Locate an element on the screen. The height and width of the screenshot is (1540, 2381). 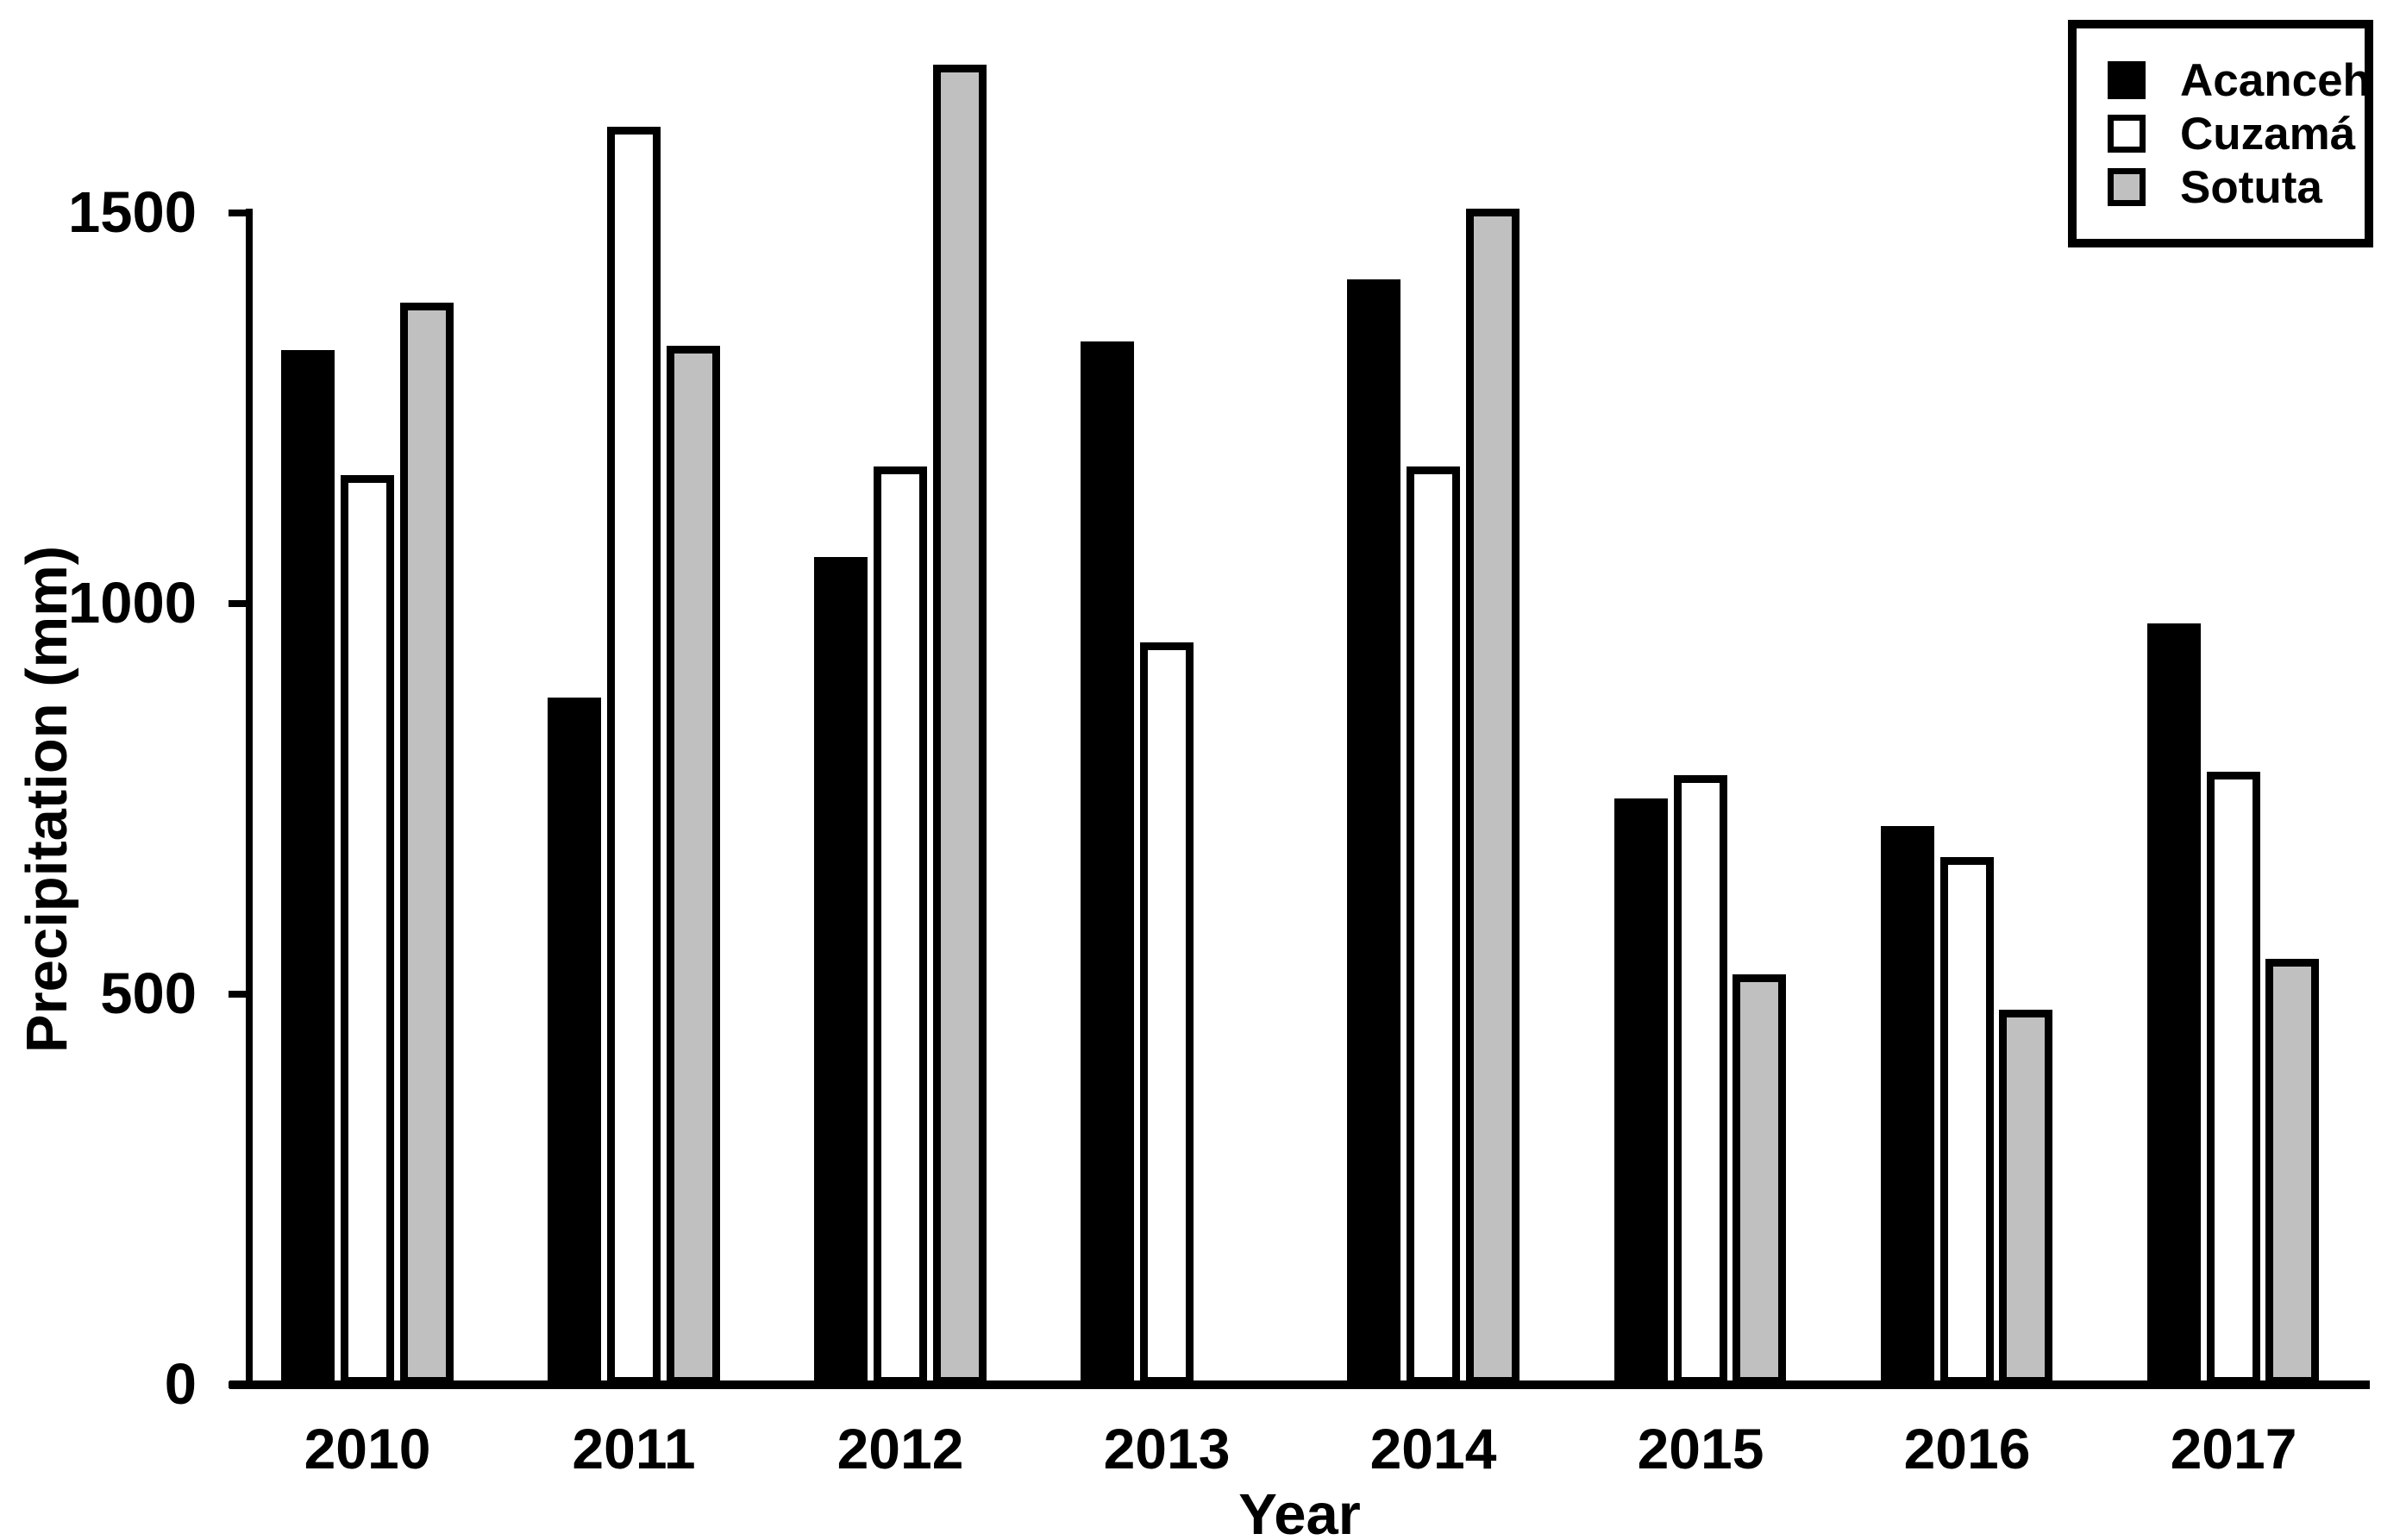
x-tick-label-2014: 2014 is located at coordinates (1433, 1449).